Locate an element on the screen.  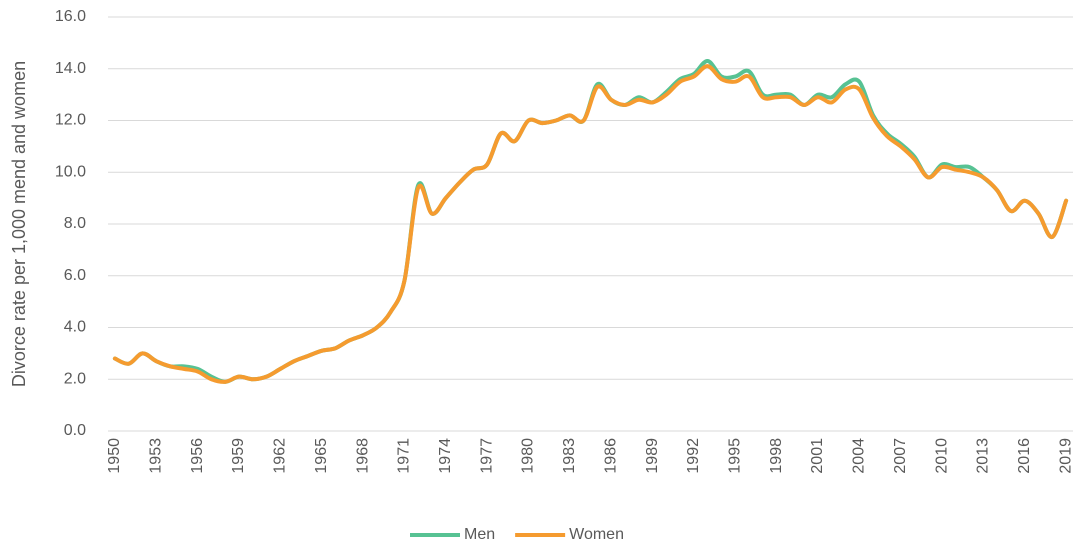
legend-label: Women is located at coordinates (596, 534).